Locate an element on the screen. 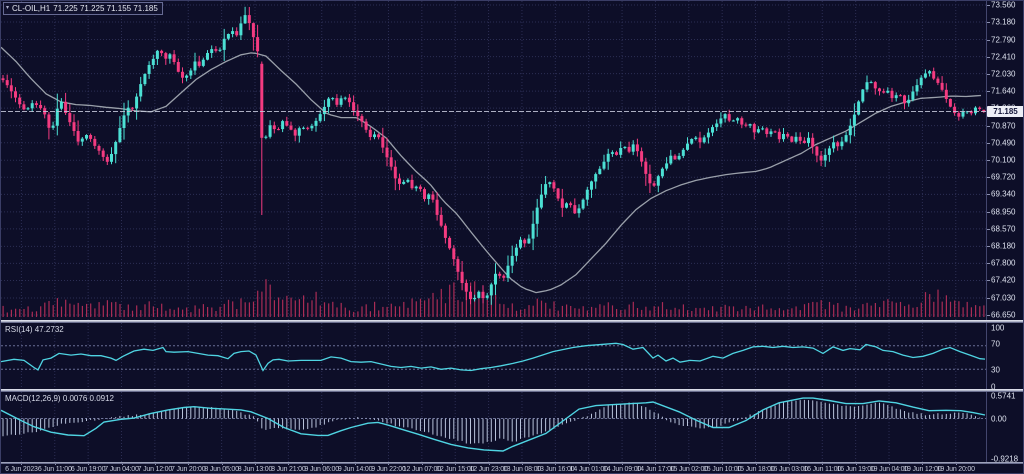 This screenshot has width=1024, height=474. time-axis-label: 6 Jun 2023 is located at coordinates (21, 469).